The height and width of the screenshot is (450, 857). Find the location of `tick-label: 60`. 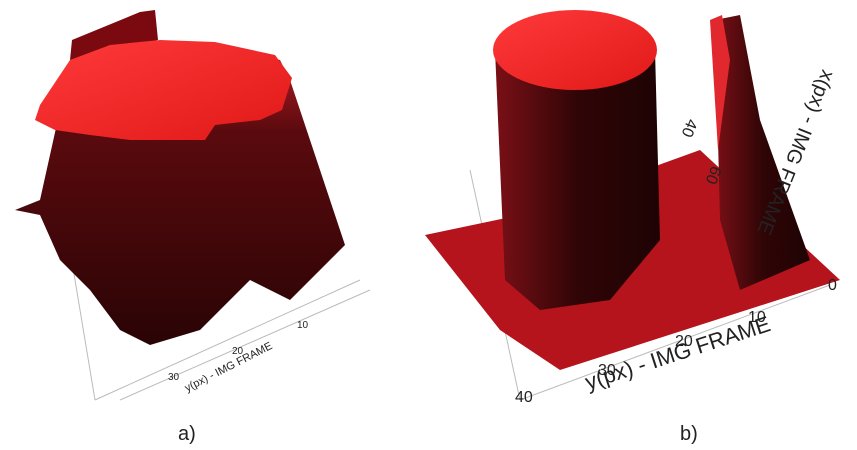

tick-label: 60 is located at coordinates (713, 175).